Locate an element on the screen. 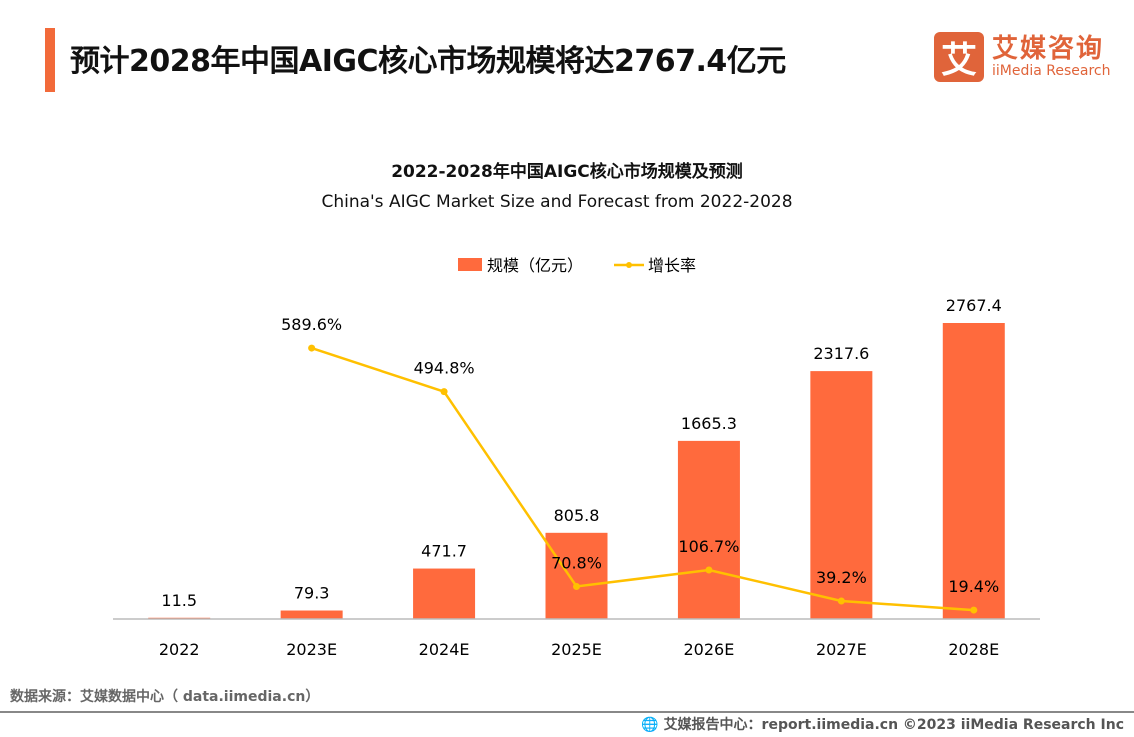  bar-2027E is located at coordinates (841, 495).